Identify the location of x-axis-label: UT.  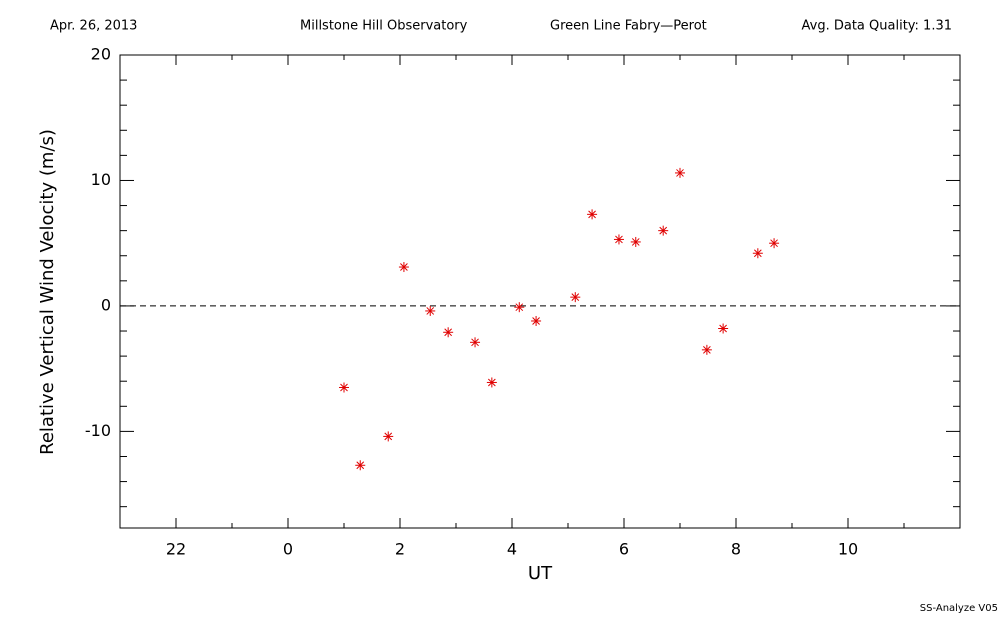
(540, 573).